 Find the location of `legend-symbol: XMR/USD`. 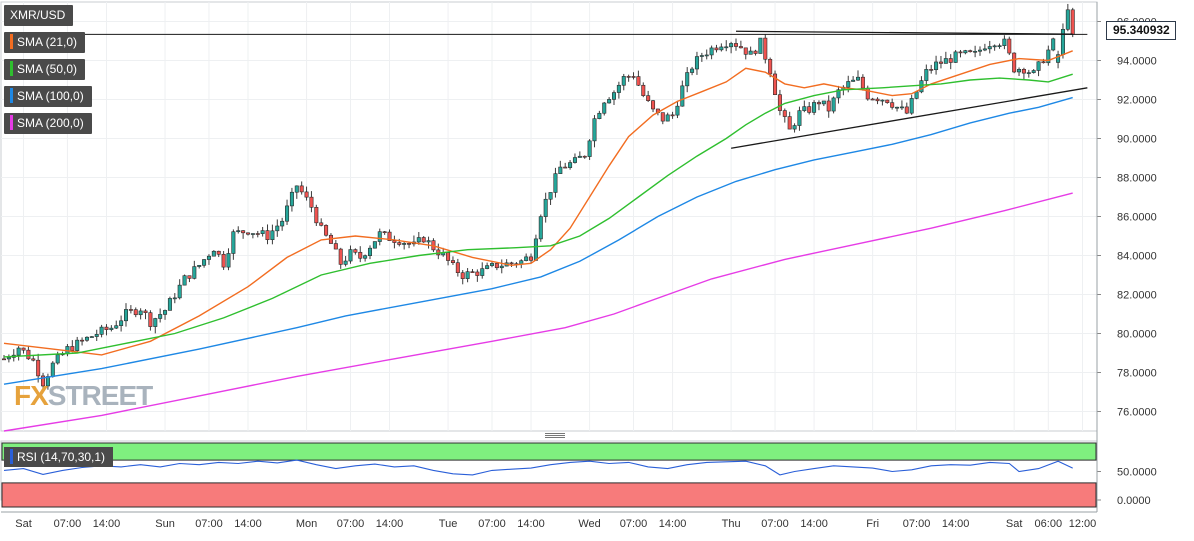

legend-symbol: XMR/USD is located at coordinates (39, 15).